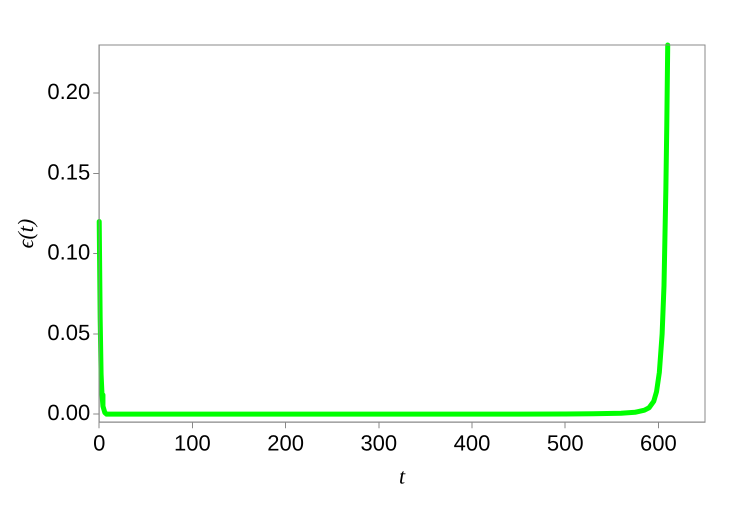 Image resolution: width=750 pixels, height=505 pixels. What do you see at coordinates (472, 443) in the screenshot?
I see `x-tick-label: 400` at bounding box center [472, 443].